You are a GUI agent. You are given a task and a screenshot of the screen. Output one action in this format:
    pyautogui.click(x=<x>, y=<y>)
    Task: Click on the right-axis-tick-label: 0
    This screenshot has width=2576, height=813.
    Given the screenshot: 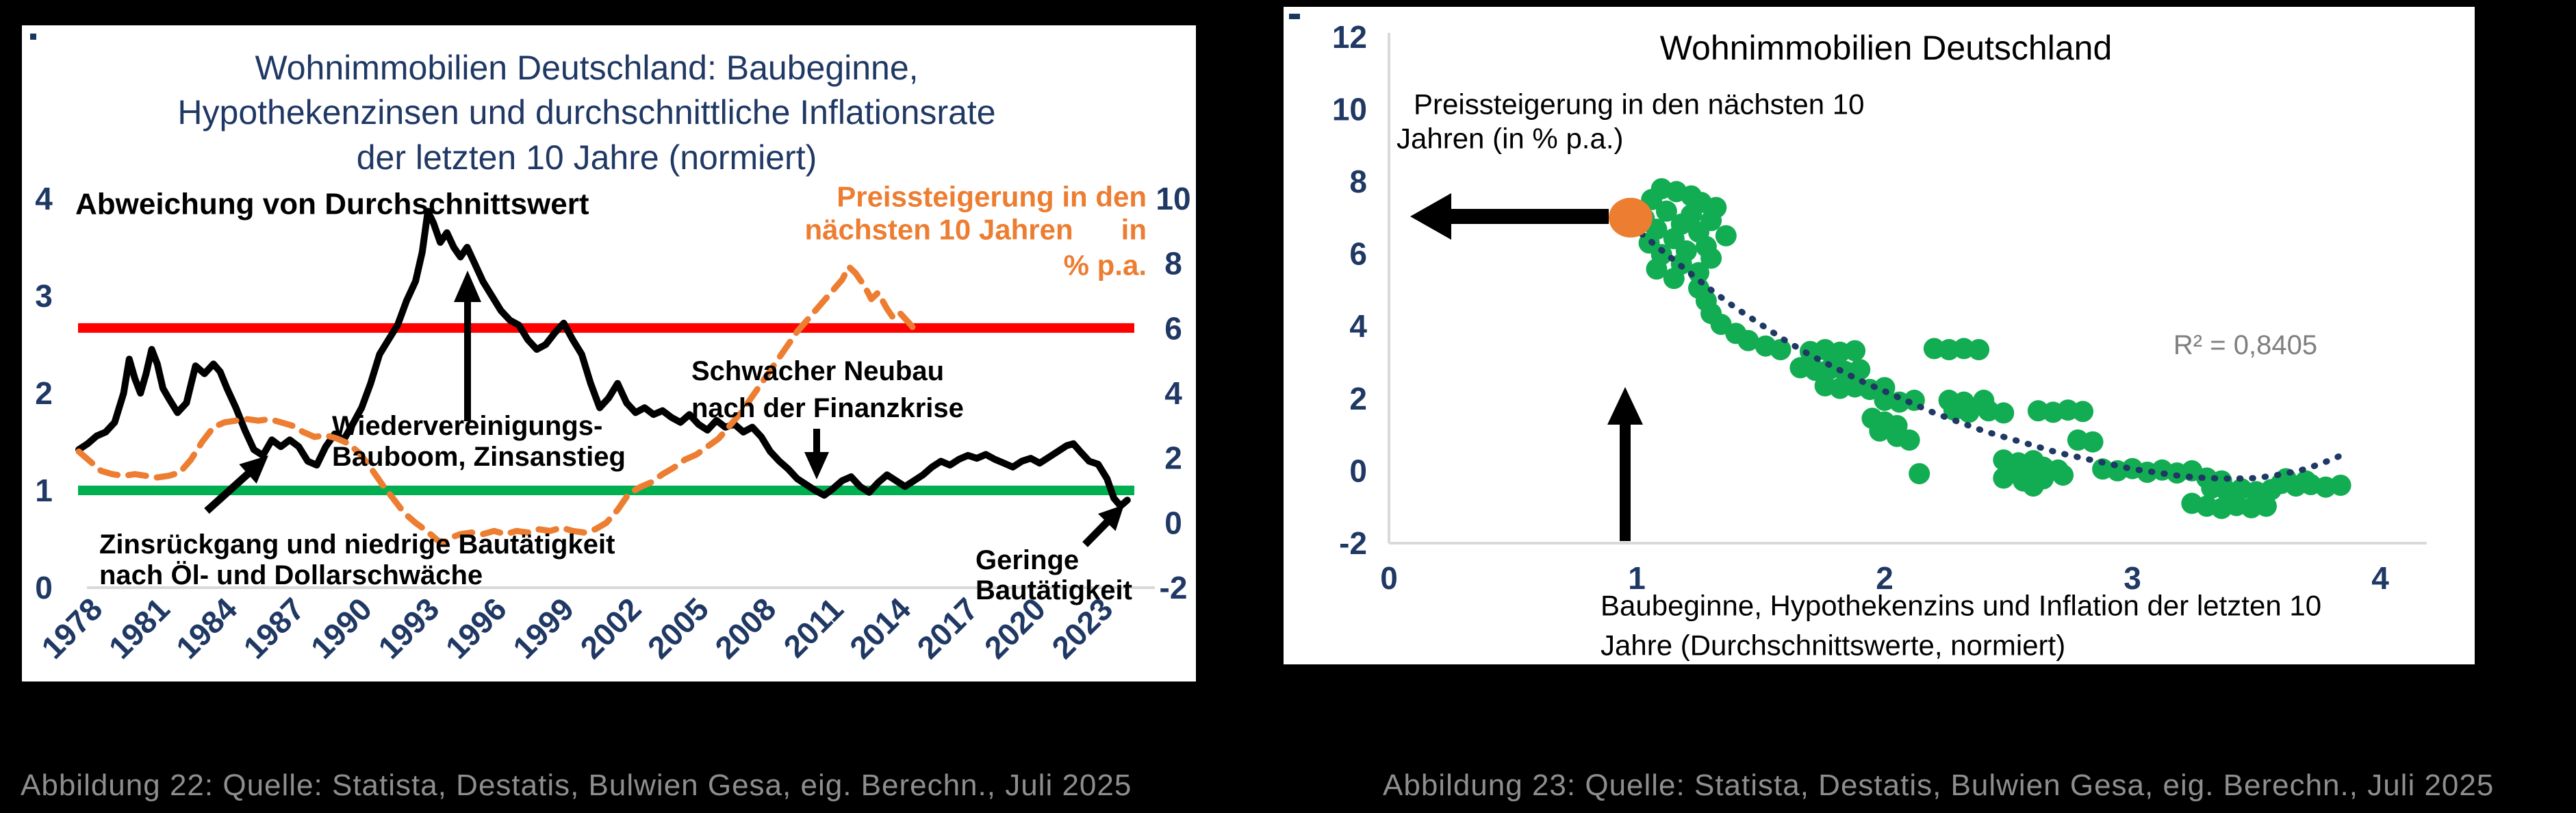 What is the action you would take?
    pyautogui.click(x=1173, y=522)
    